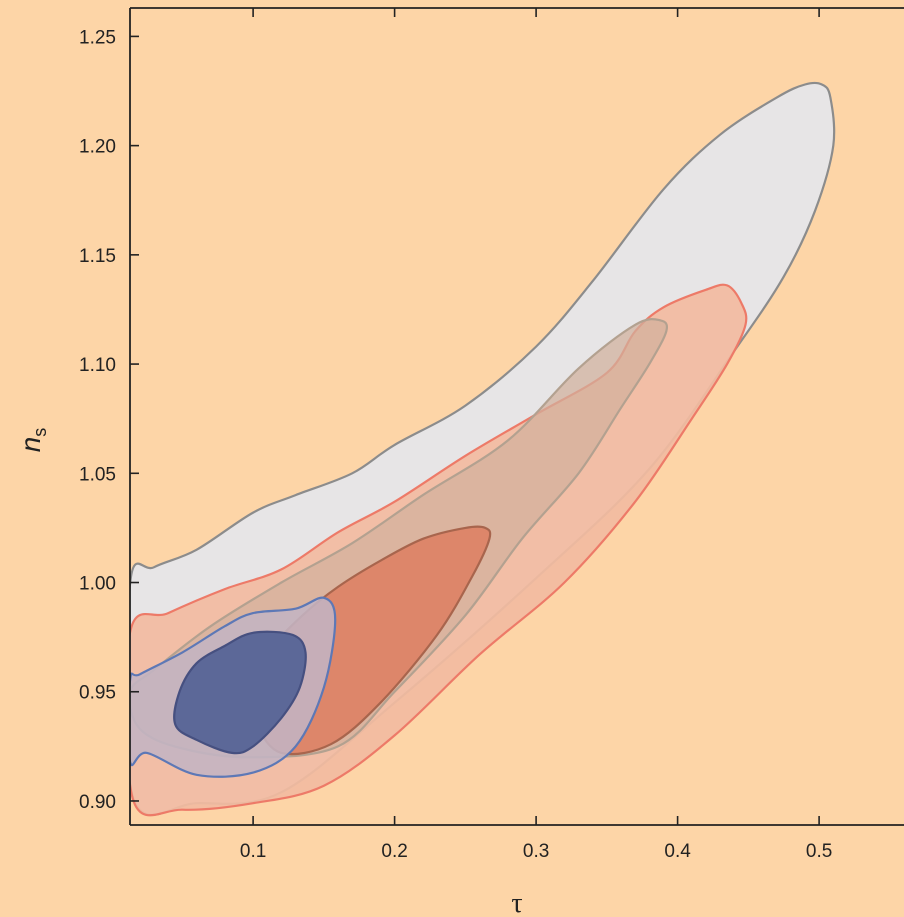 The width and height of the screenshot is (904, 917). I want to click on y-tick-label: 1.20, so click(97, 147).